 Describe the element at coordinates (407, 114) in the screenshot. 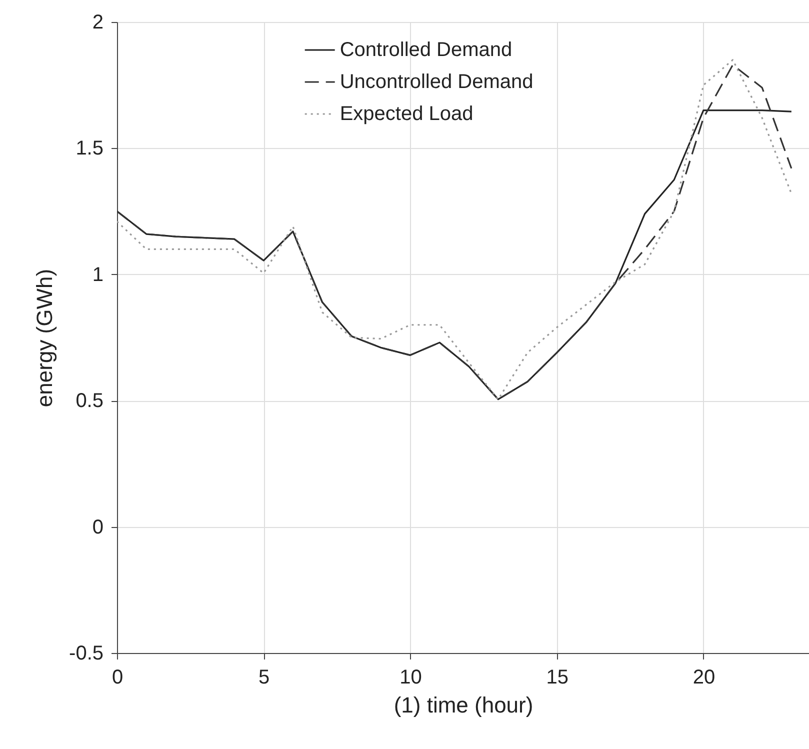

I see `legend-label: Expected Load` at that location.